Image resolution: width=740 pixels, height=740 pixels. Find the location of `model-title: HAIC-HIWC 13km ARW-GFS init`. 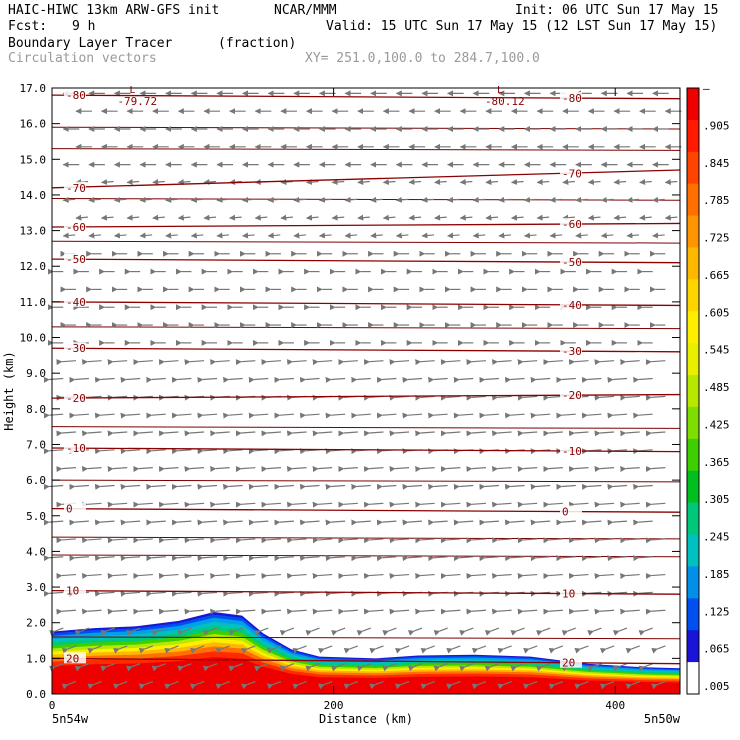

model-title: HAIC-HIWC 13km ARW-GFS init is located at coordinates (114, 10).